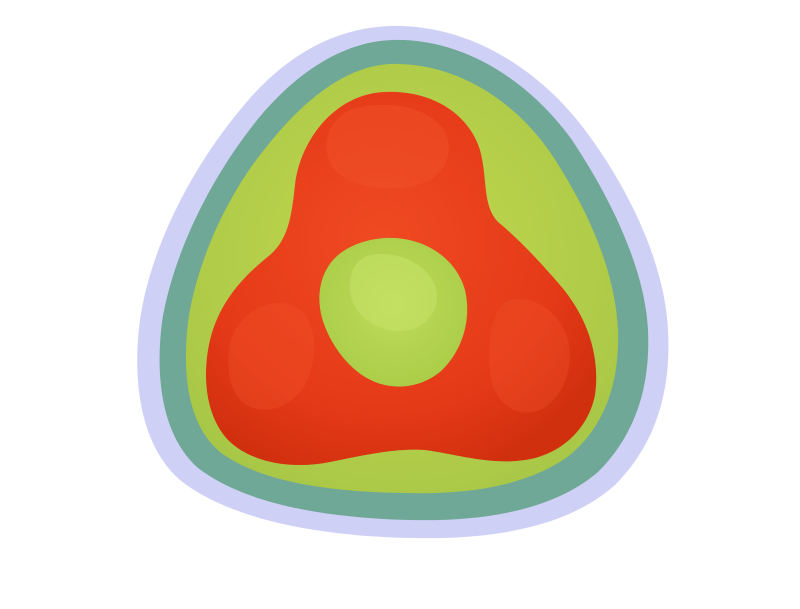 The width and height of the screenshot is (800, 609). Describe the element at coordinates (271, 356) in the screenshot. I see `left-lobe-highlight` at that location.